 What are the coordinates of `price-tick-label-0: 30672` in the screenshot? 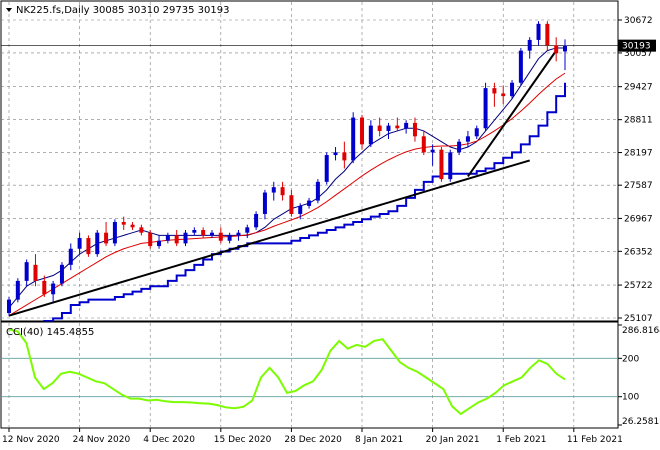 It's located at (638, 21).